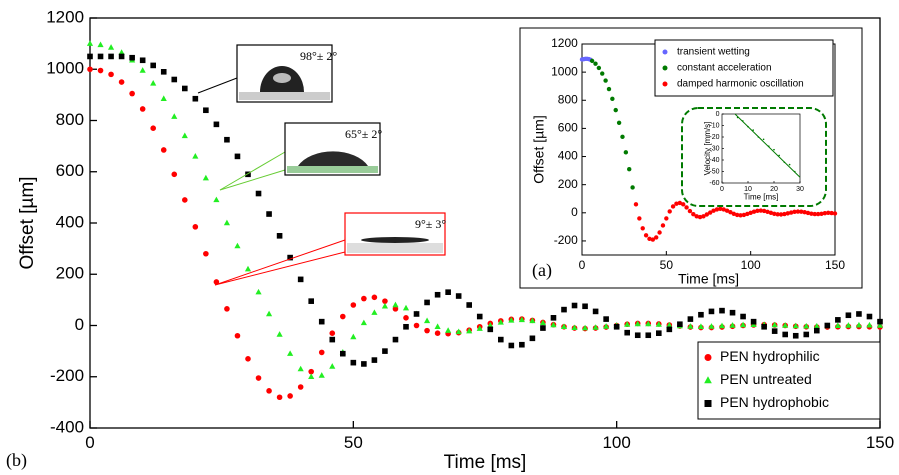 The height and width of the screenshot is (475, 899). Describe the element at coordinates (761, 196) in the screenshot. I see `x-axis-title: Time [ms]` at that location.